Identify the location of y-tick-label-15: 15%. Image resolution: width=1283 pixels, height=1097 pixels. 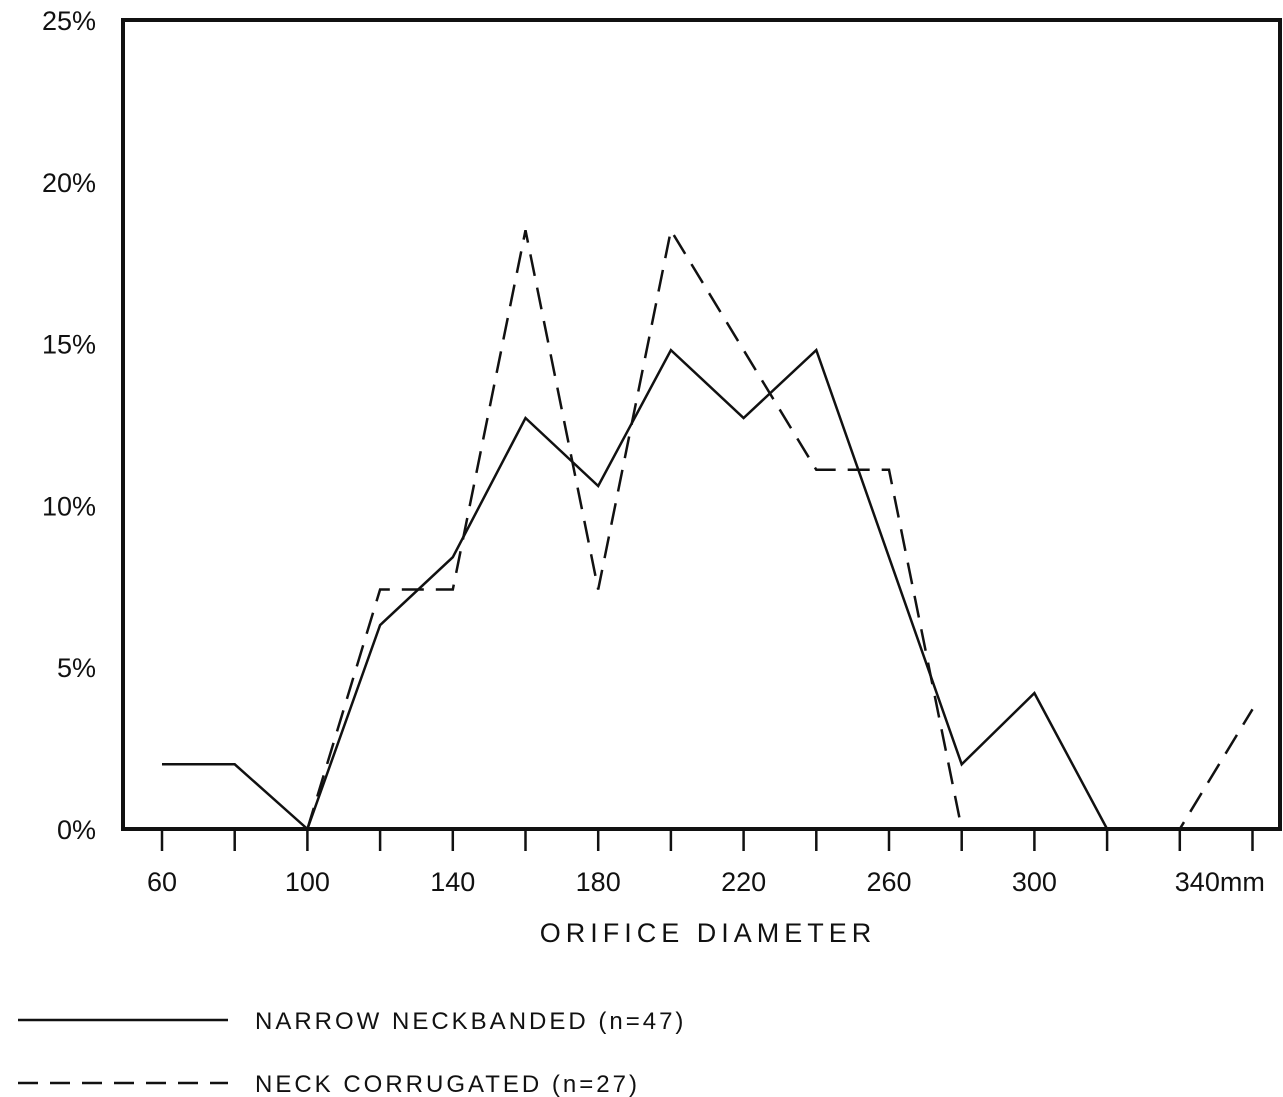
(69, 345).